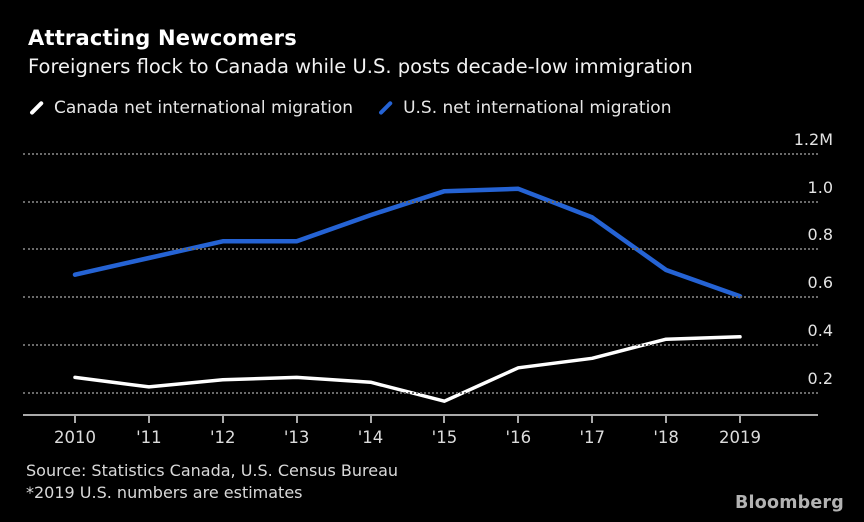 This screenshot has width=864, height=522. I want to click on x-tick-label: '17, so click(592, 437).